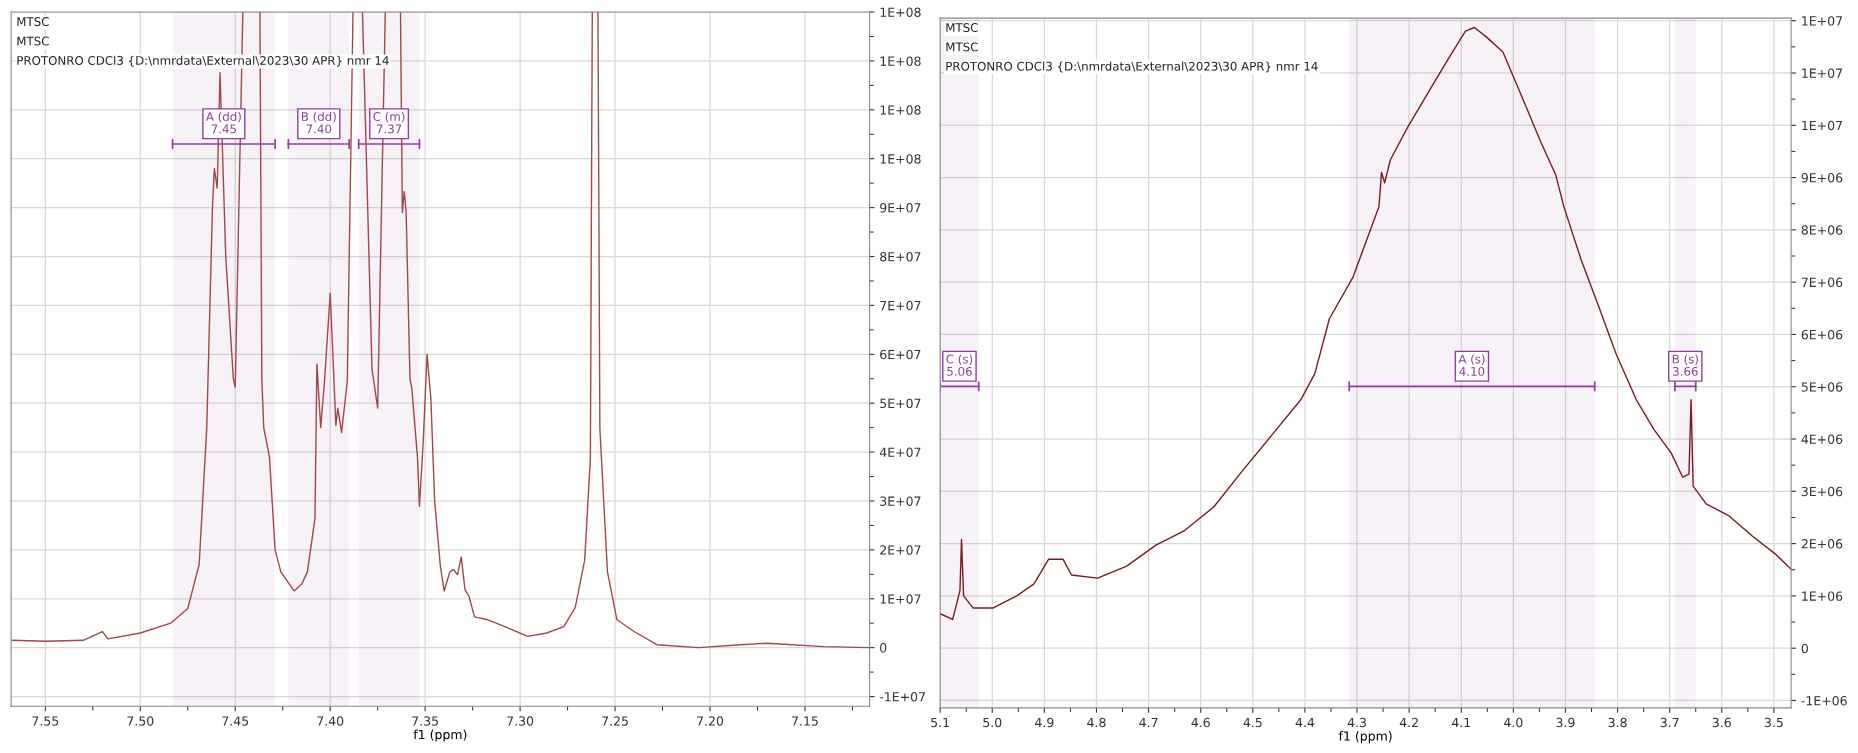  Describe the element at coordinates (615, 721) in the screenshot. I see `x-tick-label: 7.25` at that location.